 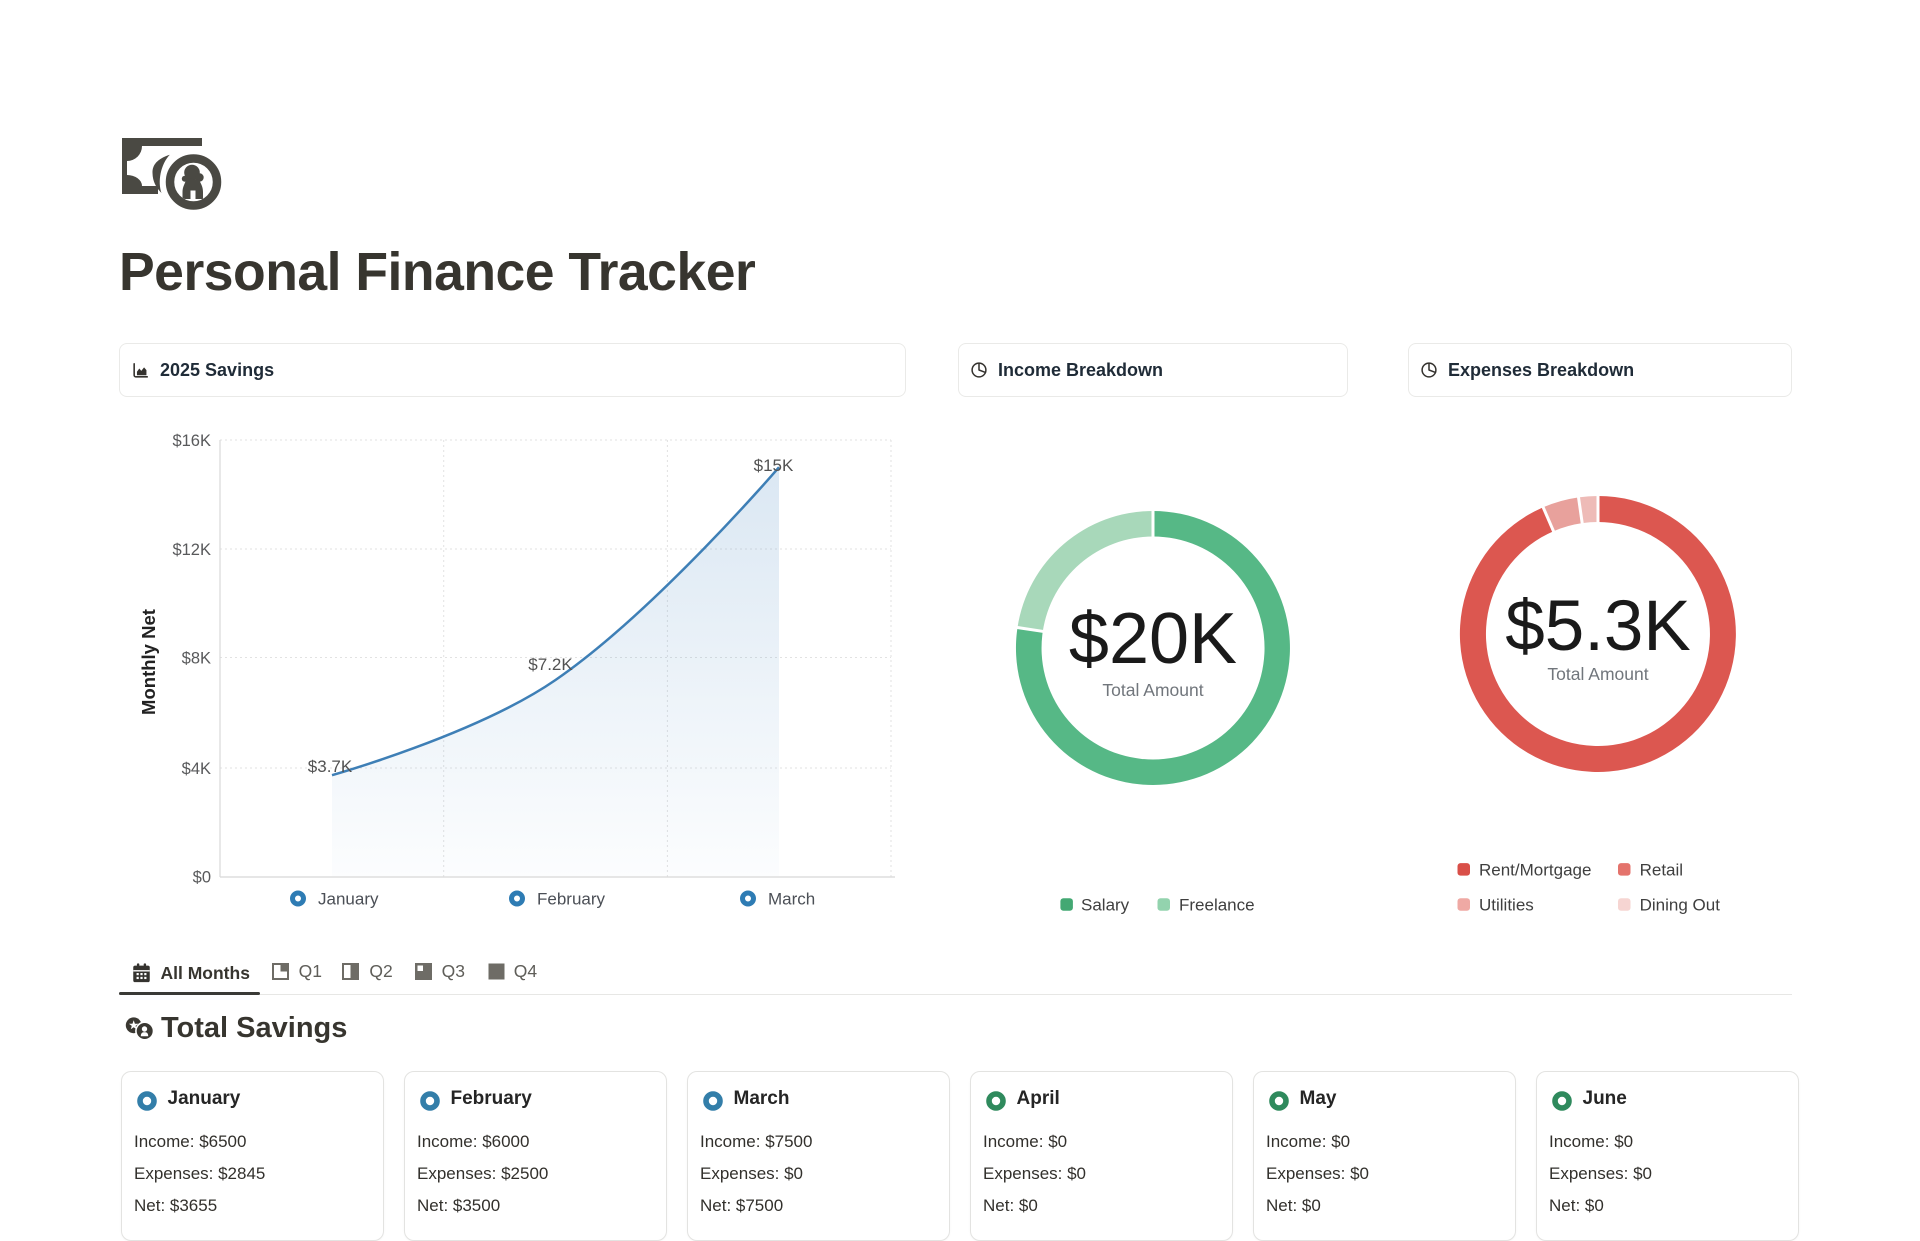 I want to click on svg-text: $16K, so click(x=191, y=441).